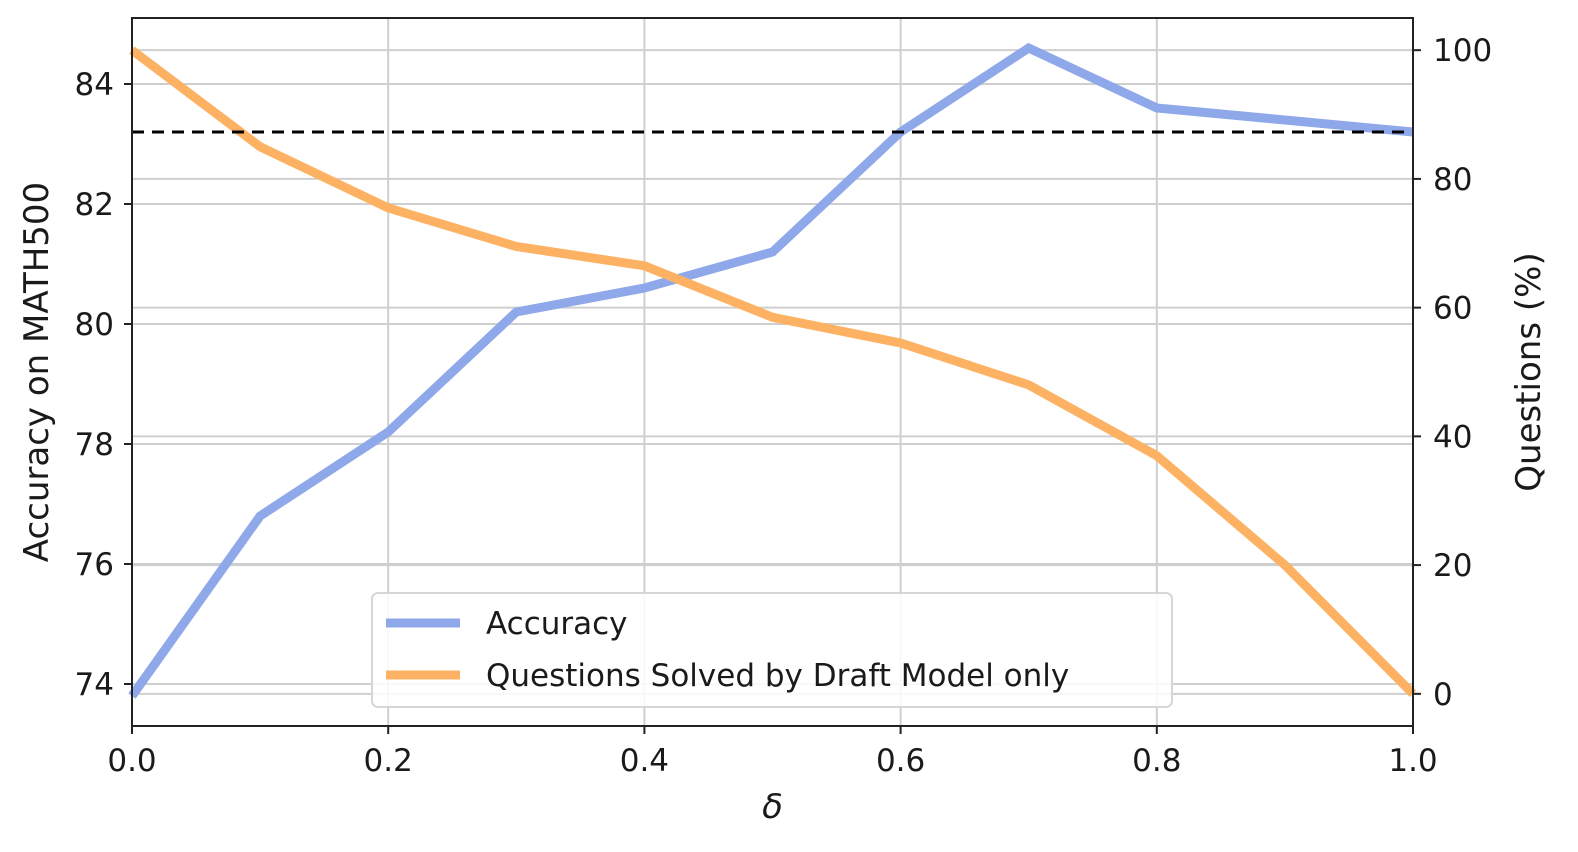 The image size is (1578, 852). What do you see at coordinates (94, 445) in the screenshot?
I see `y-left-tick-label: 78` at bounding box center [94, 445].